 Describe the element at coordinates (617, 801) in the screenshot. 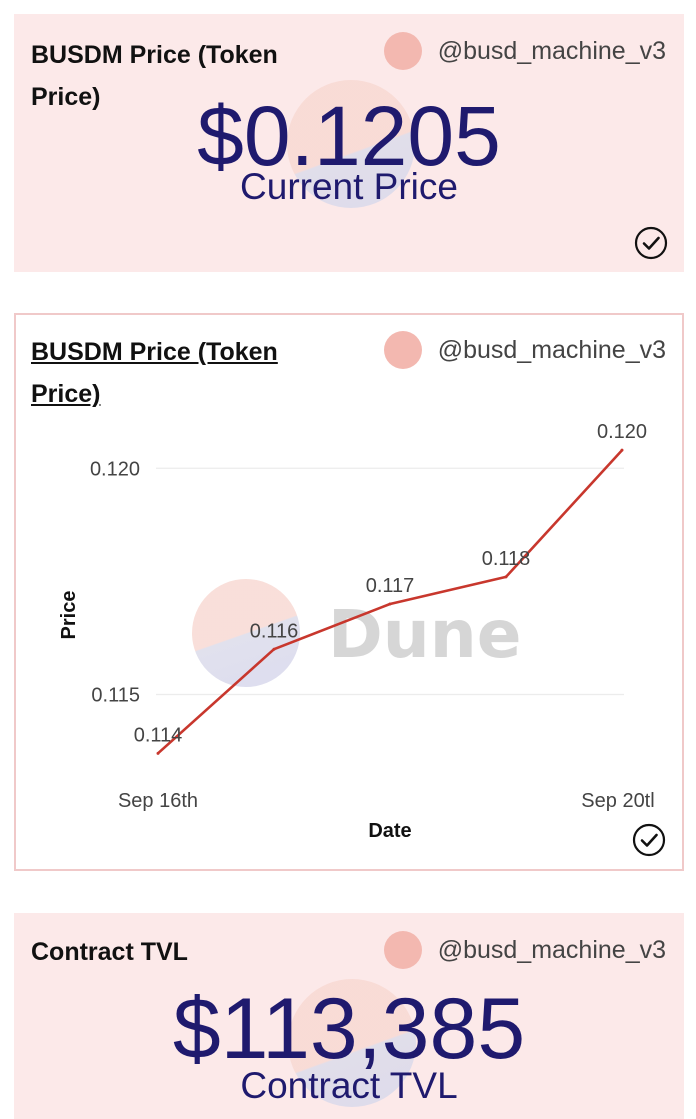

I see `x-tick-label: Sep 20tl` at that location.